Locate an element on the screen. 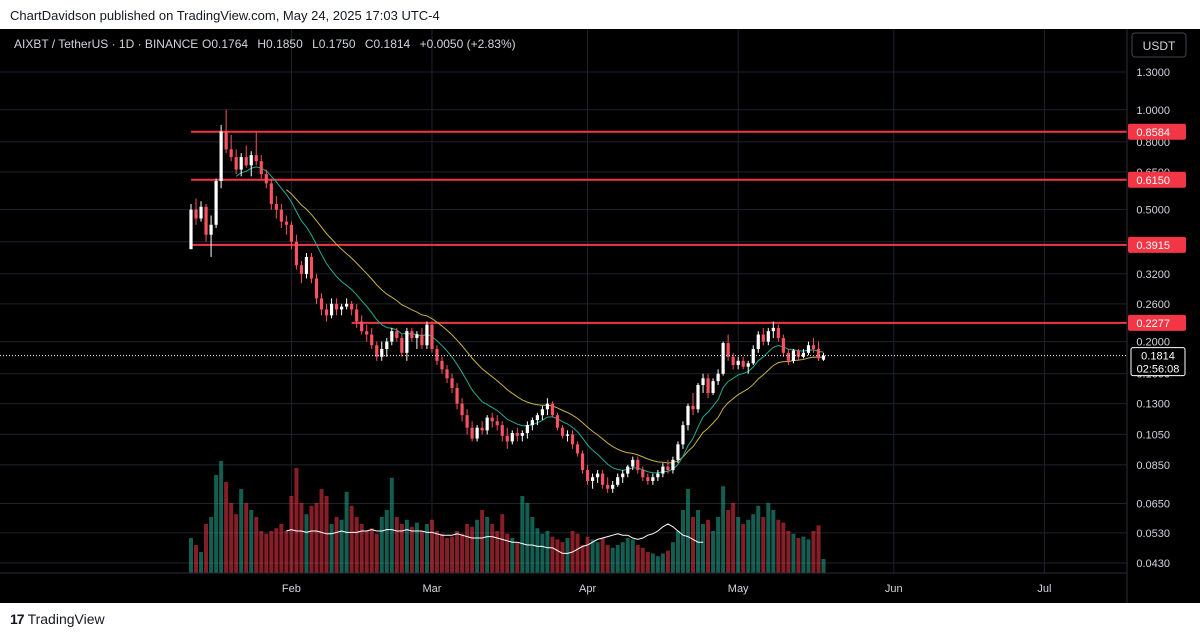 This screenshot has height=636, width=1200. level-label: 0.2277 is located at coordinates (1153, 324).